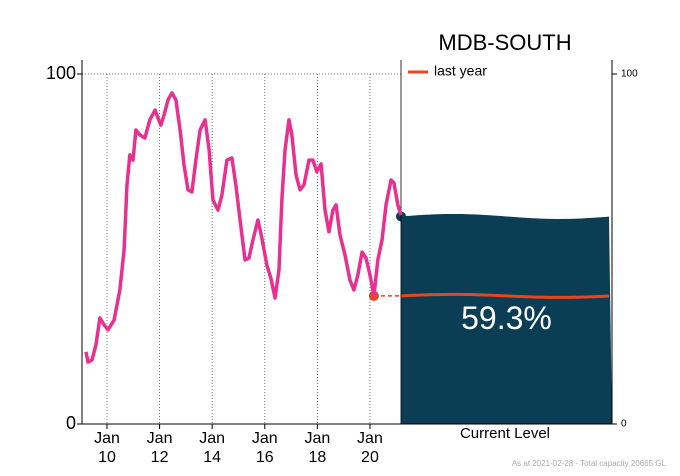 This screenshot has width=680, height=476. I want to click on y2-tick-label: 100, so click(629, 74).